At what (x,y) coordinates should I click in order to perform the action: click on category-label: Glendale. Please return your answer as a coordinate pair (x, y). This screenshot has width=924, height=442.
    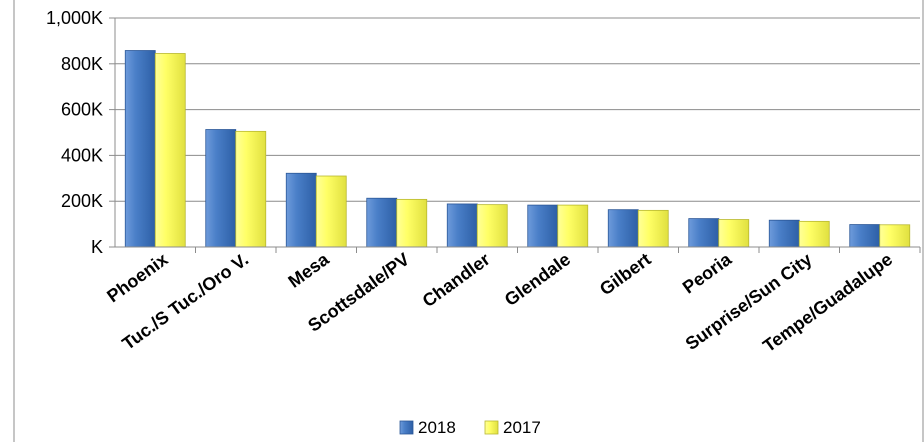
    Looking at the image, I should click on (537, 279).